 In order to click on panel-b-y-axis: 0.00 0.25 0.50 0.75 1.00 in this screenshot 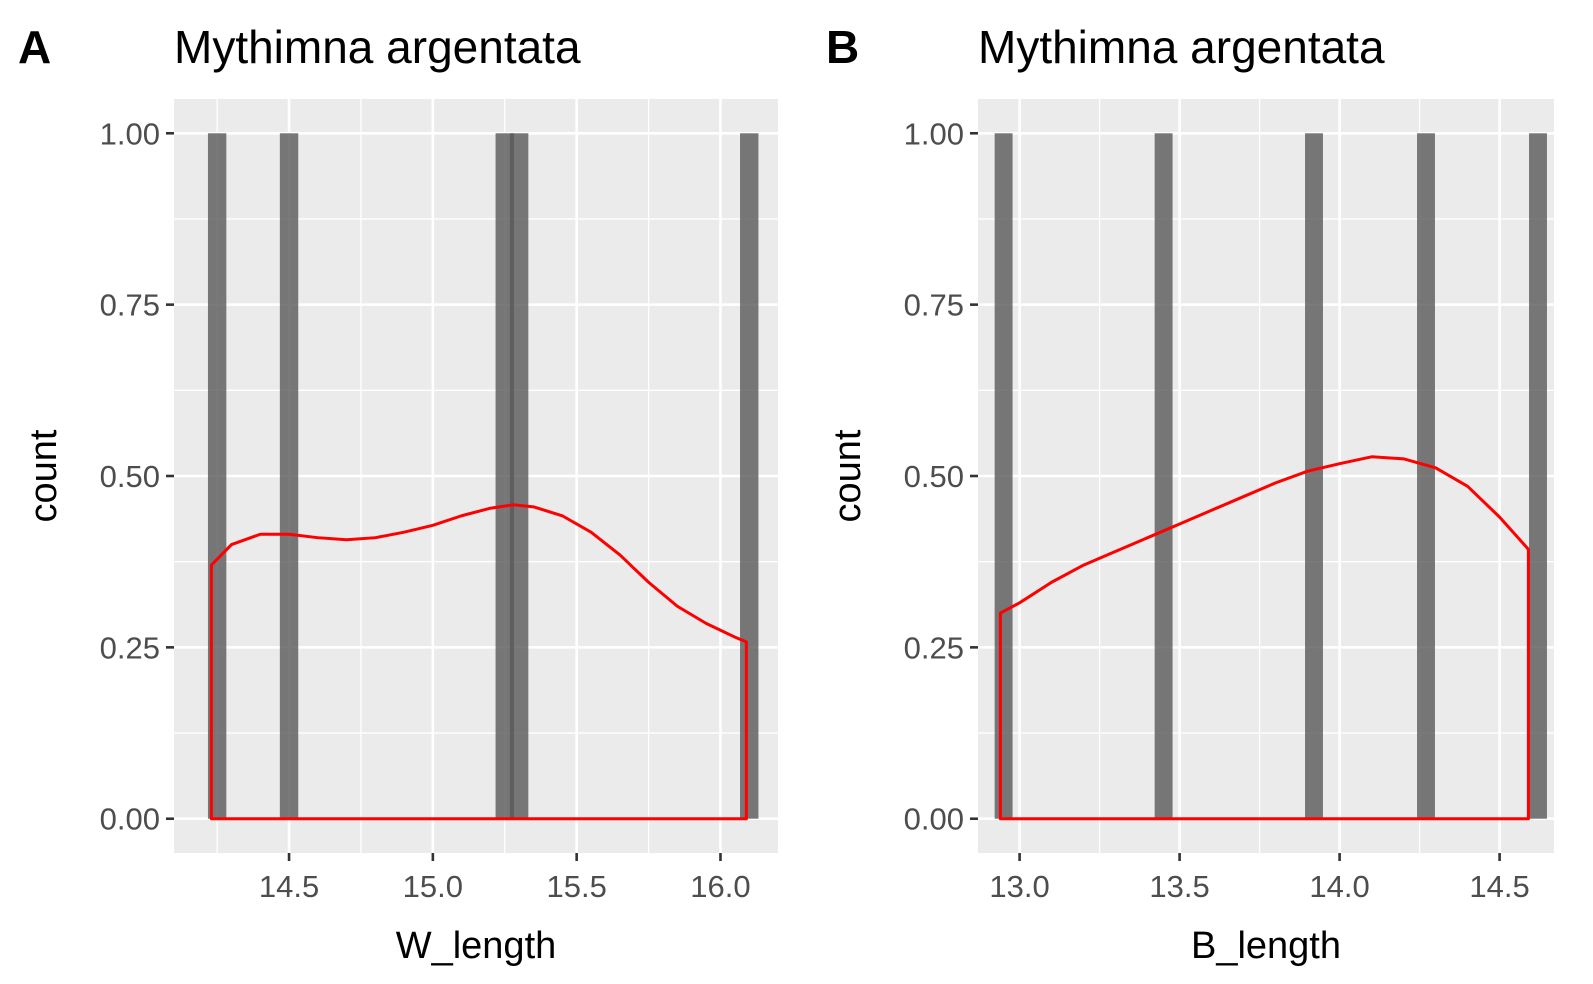, I will do `click(941, 476)`.